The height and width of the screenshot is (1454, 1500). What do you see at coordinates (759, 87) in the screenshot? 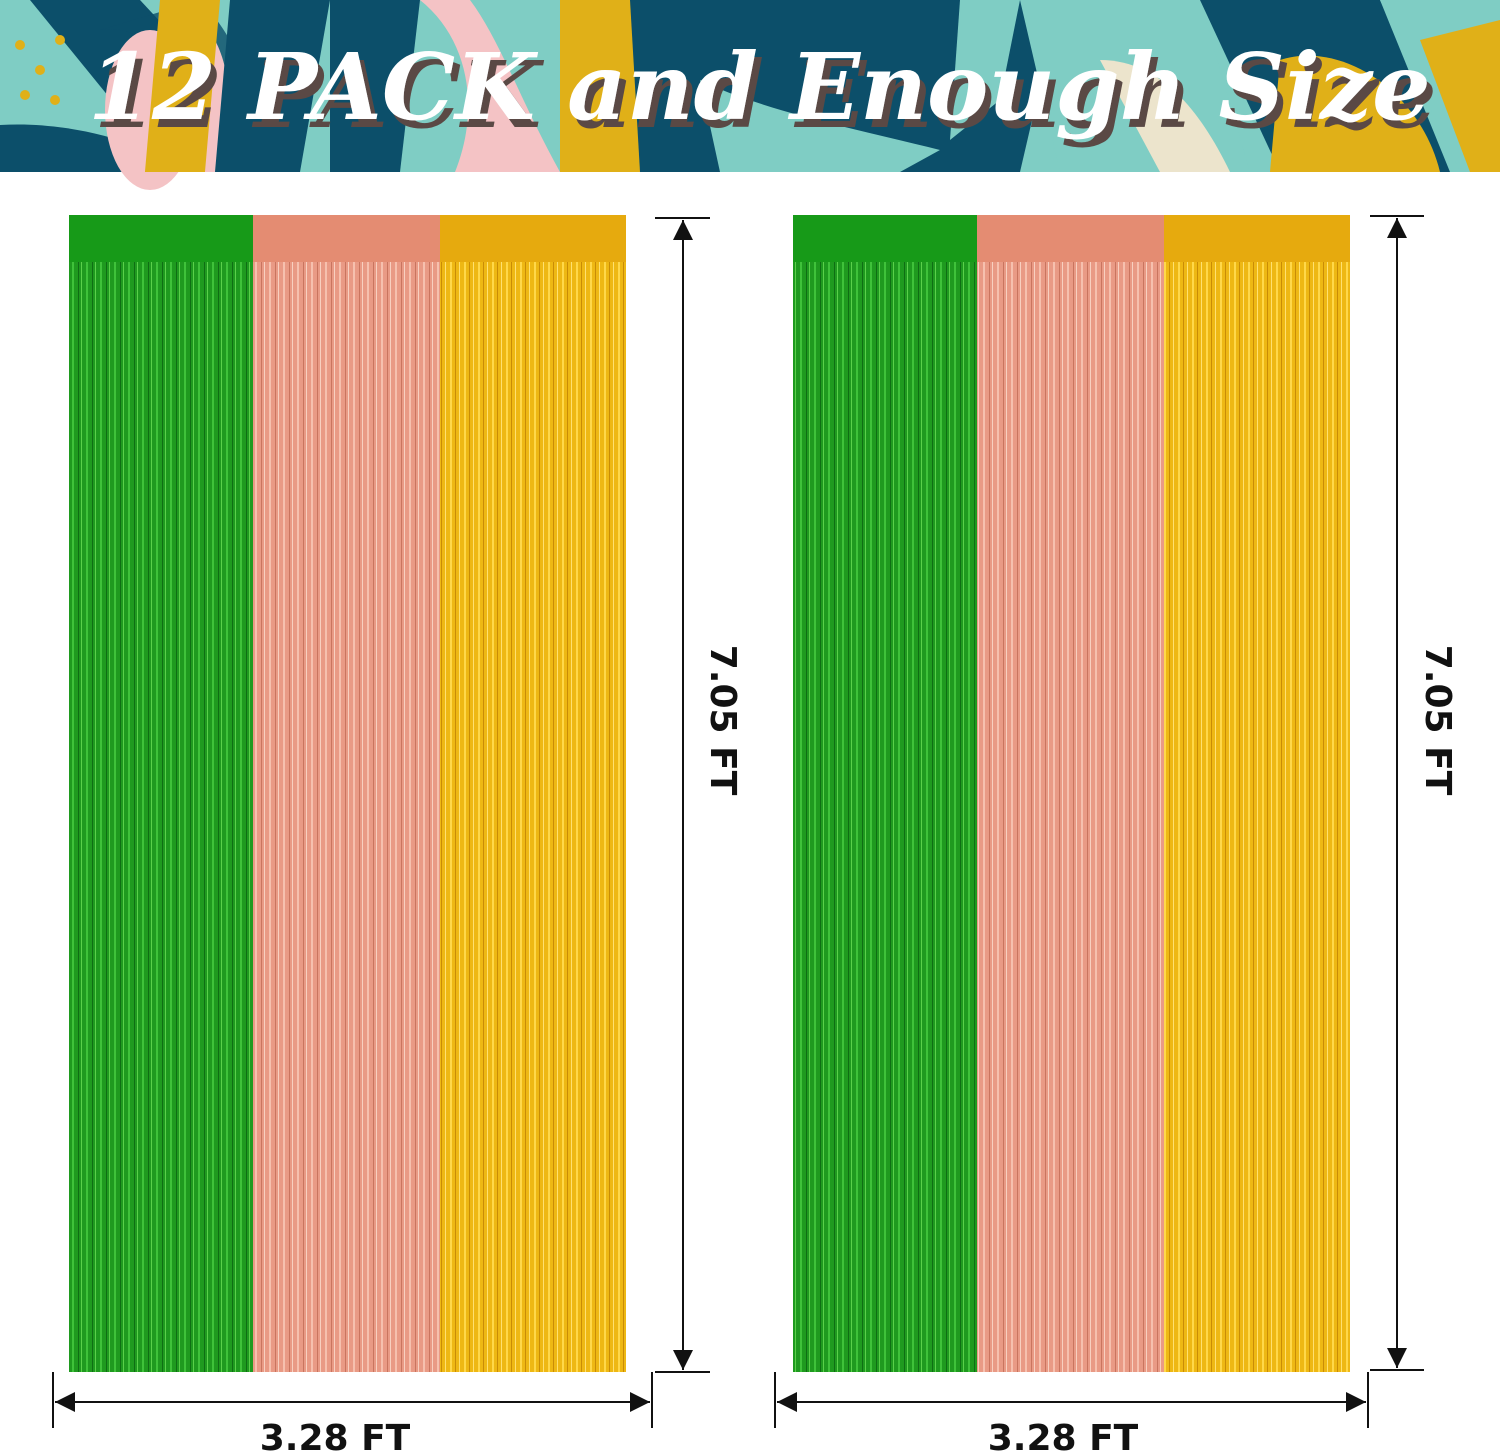
I see `banner-title: 12 PACK and Enough Size` at bounding box center [759, 87].